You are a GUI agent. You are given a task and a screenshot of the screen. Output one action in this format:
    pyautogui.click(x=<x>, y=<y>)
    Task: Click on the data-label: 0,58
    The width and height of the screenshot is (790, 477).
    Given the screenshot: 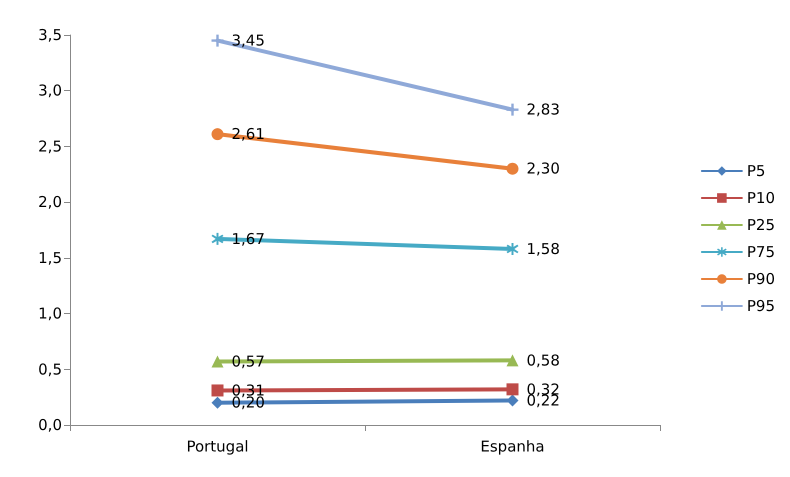 What is the action you would take?
    pyautogui.click(x=543, y=360)
    